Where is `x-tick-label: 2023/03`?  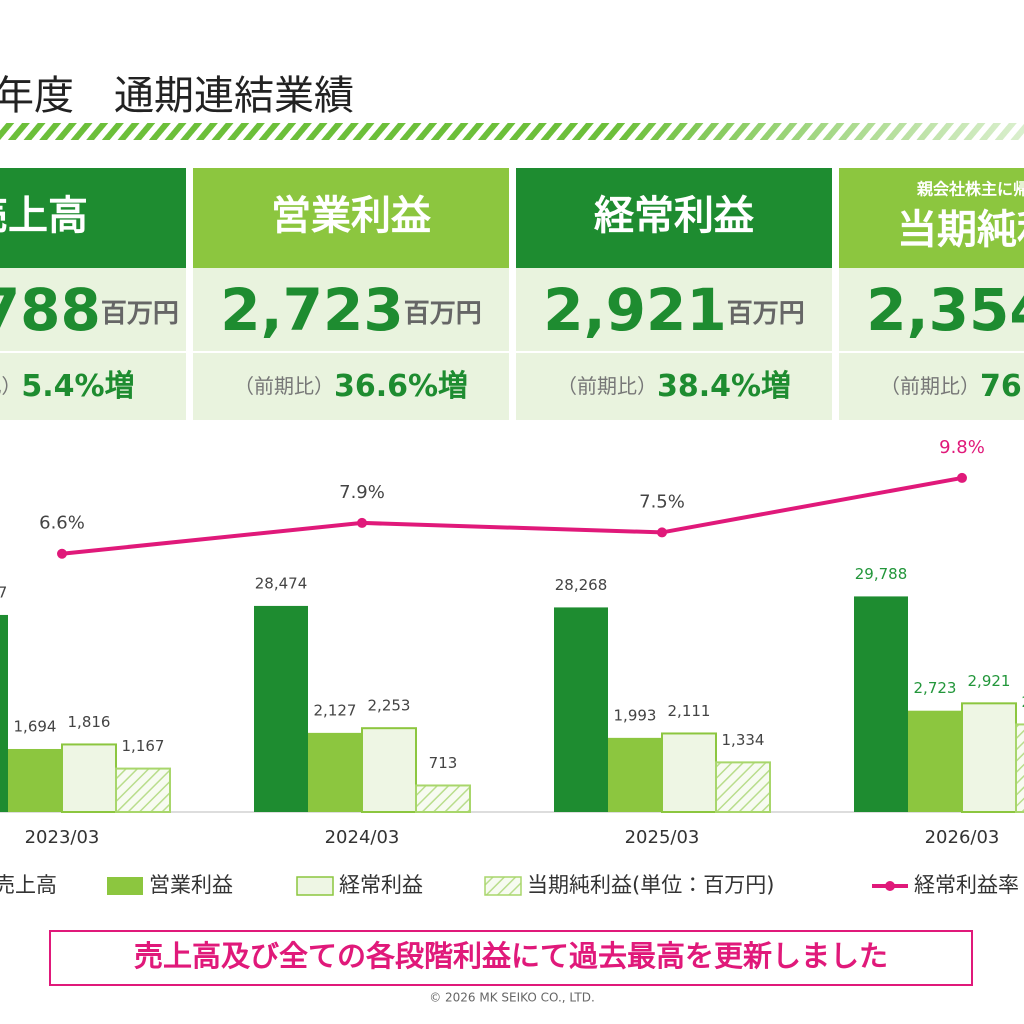
x-tick-label: 2023/03 is located at coordinates (62, 837).